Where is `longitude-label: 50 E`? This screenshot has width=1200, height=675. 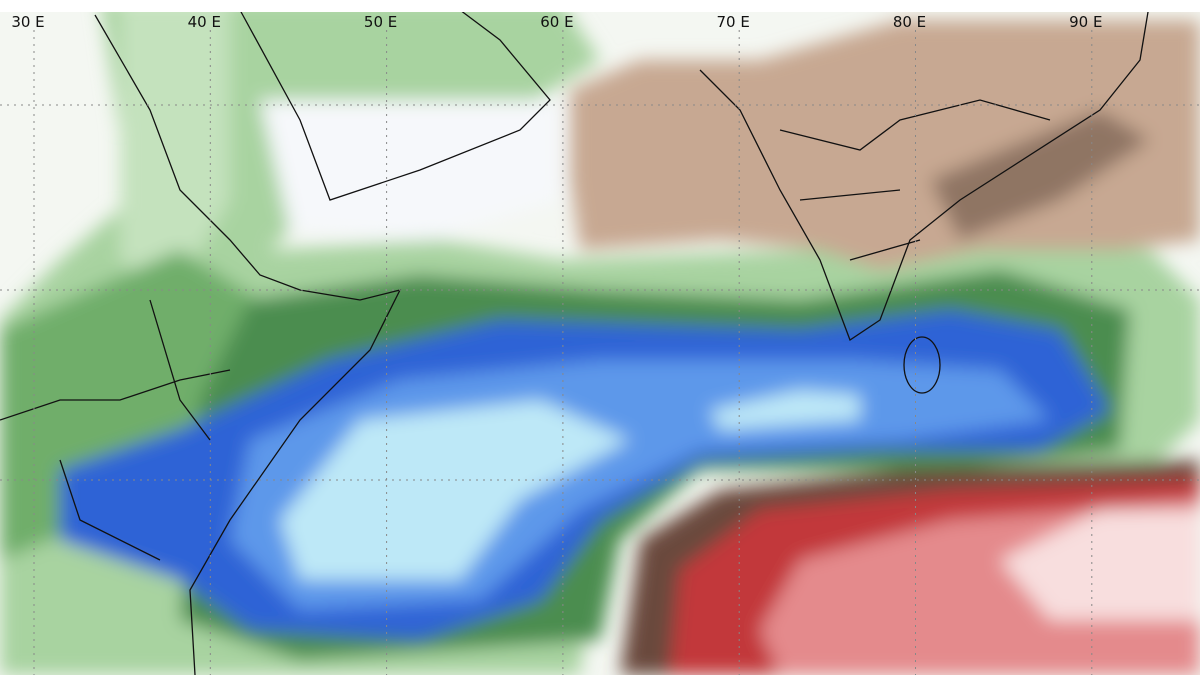 longitude-label: 50 E is located at coordinates (380, 22).